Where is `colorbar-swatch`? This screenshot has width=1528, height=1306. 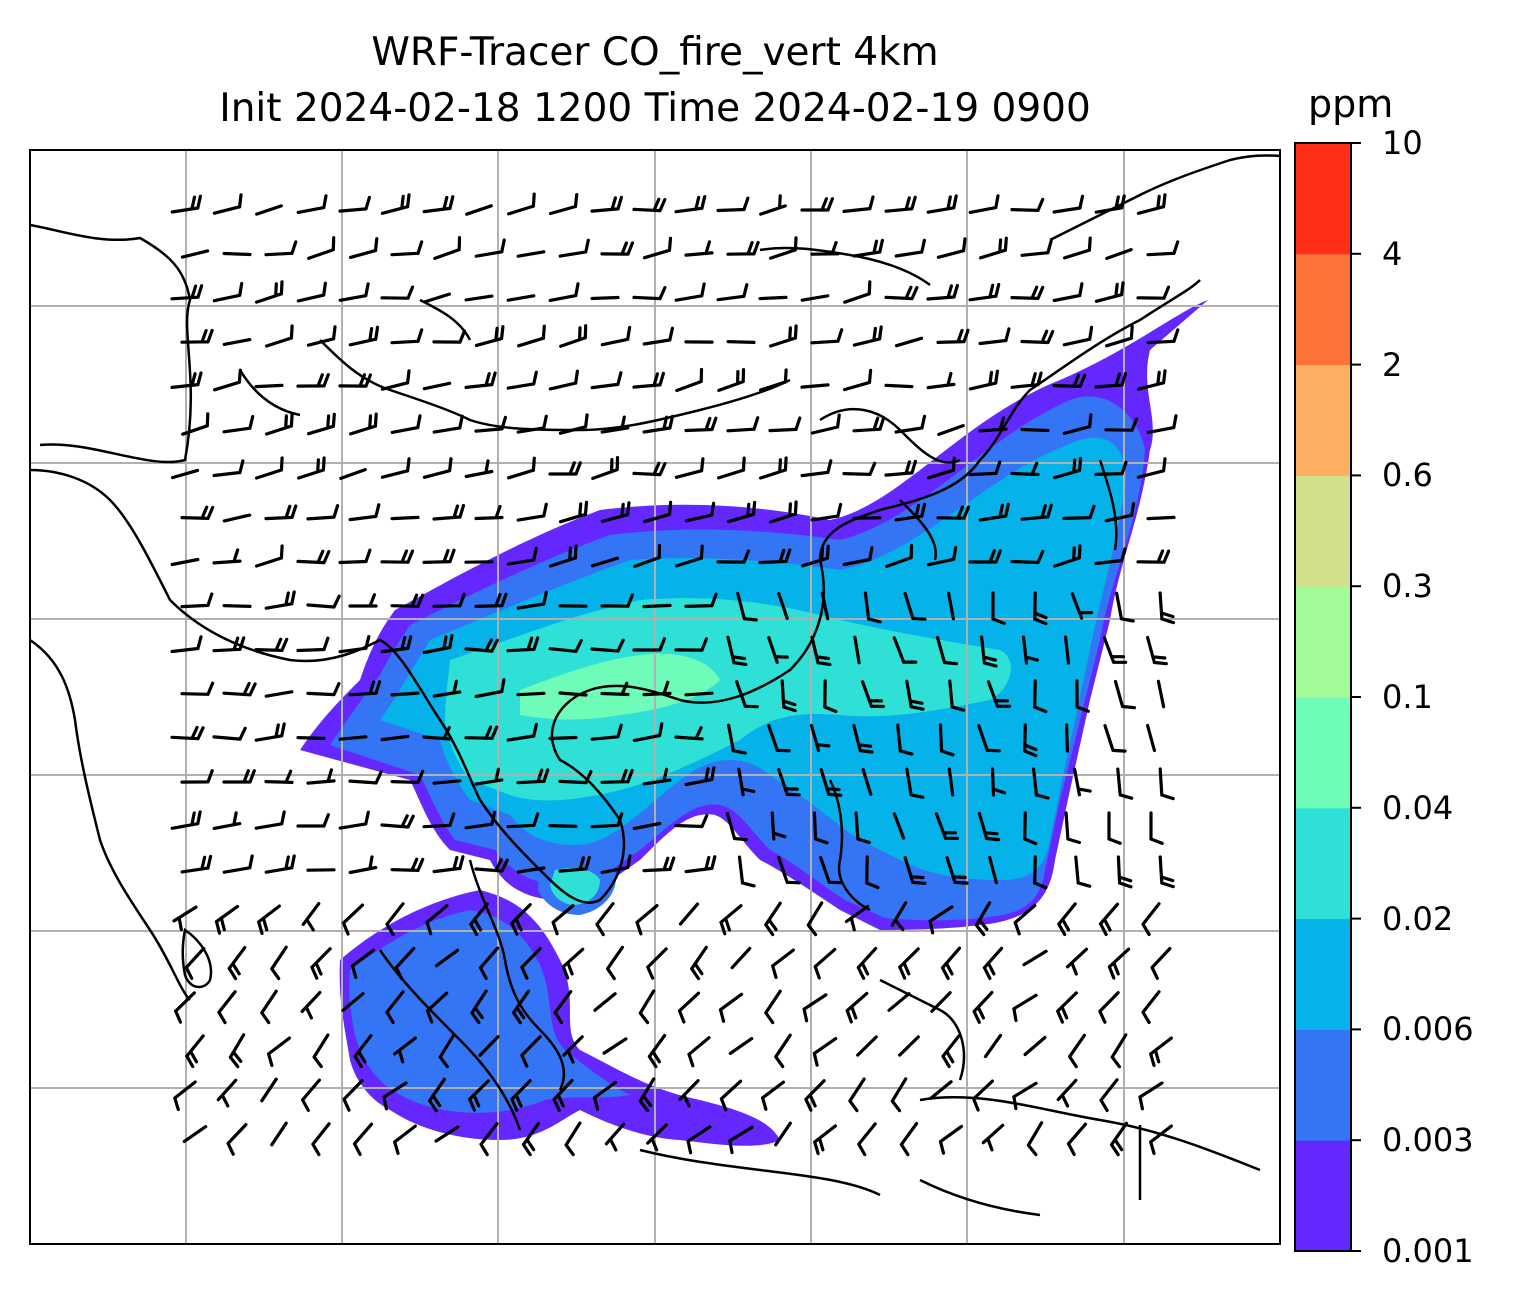 colorbar-swatch is located at coordinates (1323, 309).